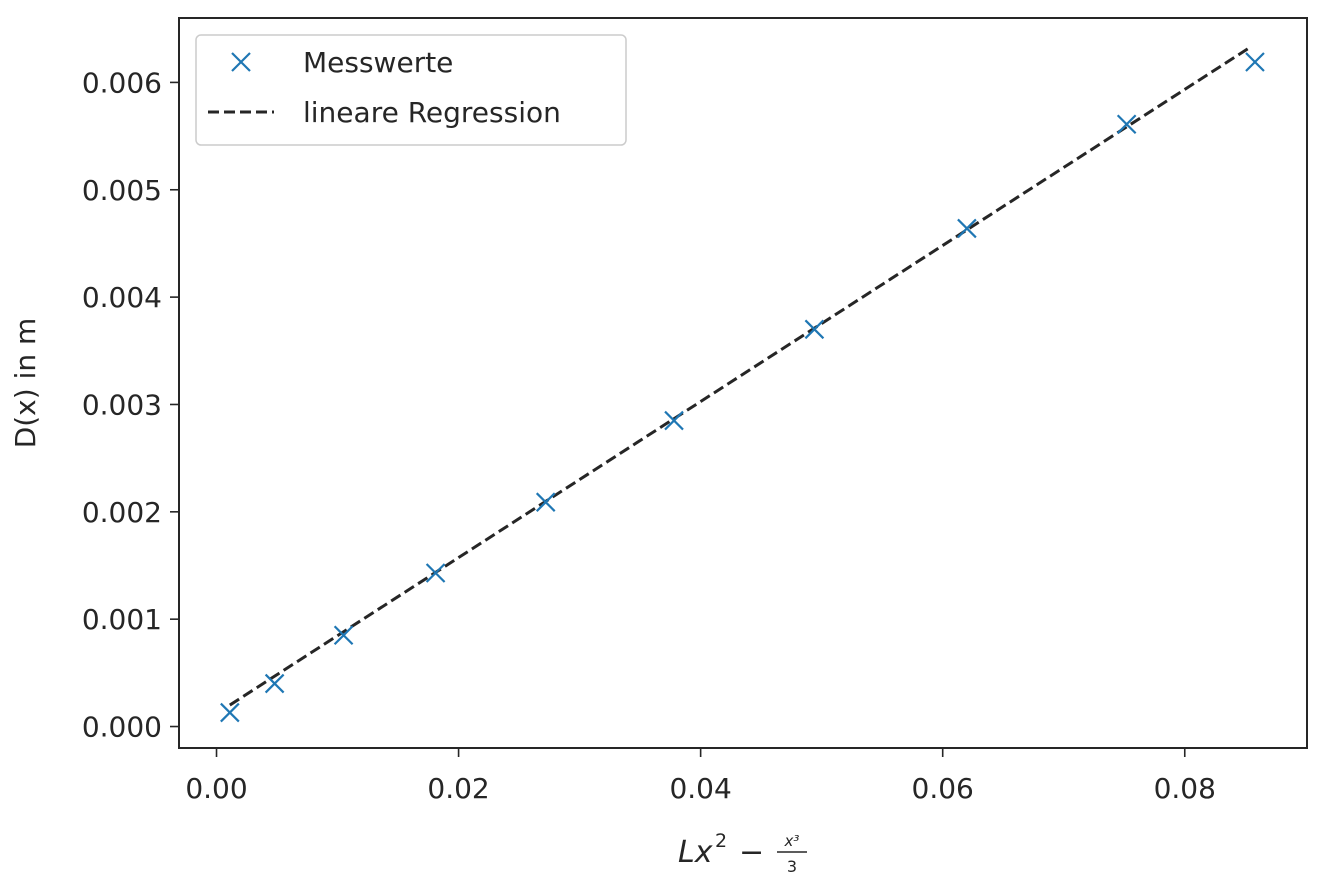 The height and width of the screenshot is (892, 1322). I want to click on y-tick-label: 0.005, so click(122, 190).